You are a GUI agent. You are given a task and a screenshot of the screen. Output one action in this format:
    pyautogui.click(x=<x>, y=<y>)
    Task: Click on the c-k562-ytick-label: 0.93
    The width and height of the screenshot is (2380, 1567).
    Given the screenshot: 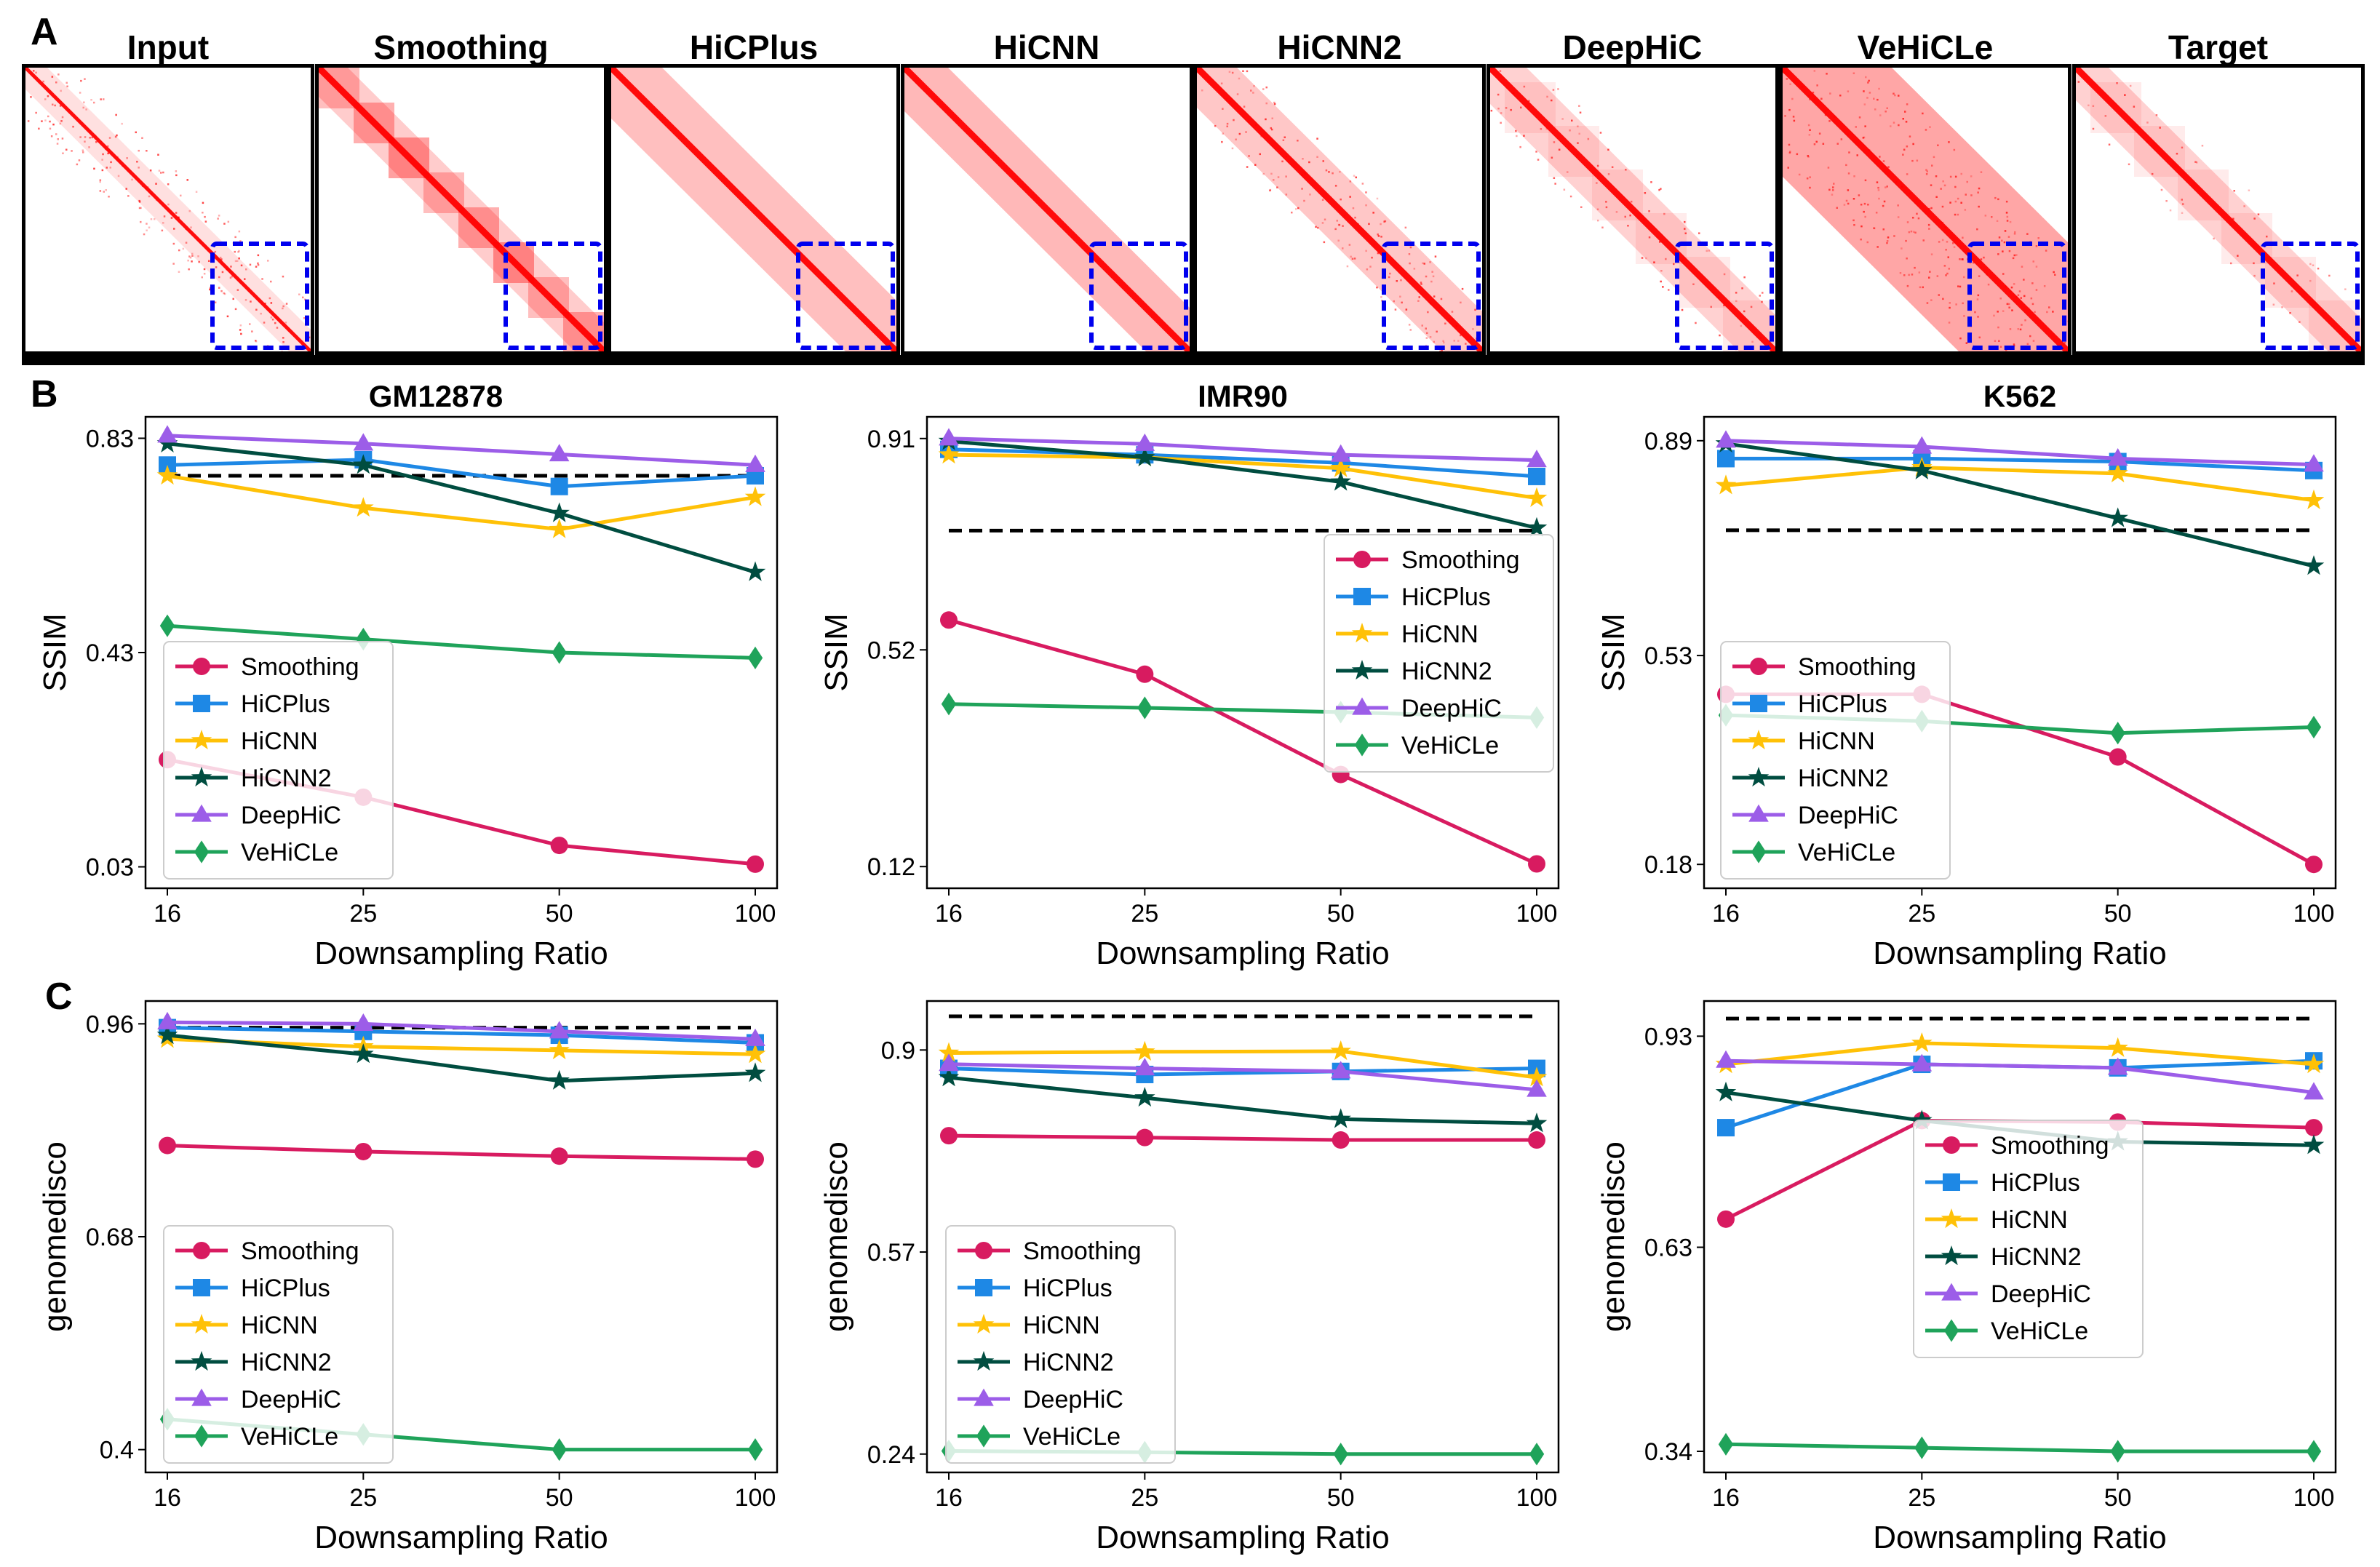 What is the action you would take?
    pyautogui.click(x=1668, y=1036)
    